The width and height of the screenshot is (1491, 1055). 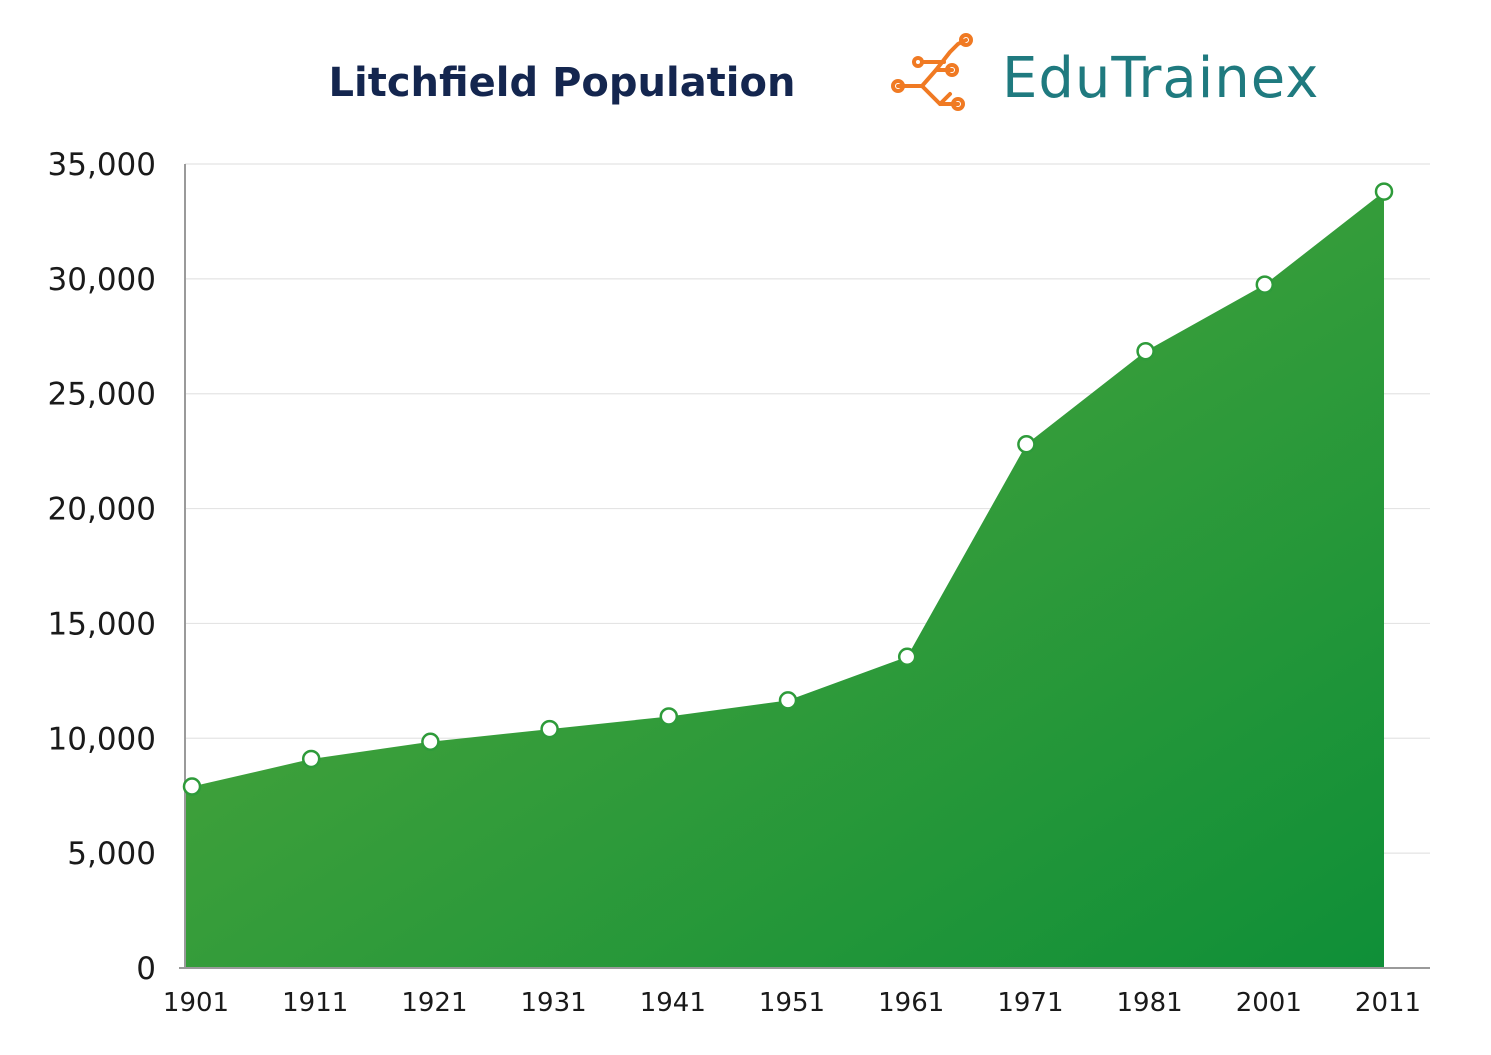 What do you see at coordinates (1030, 1003) in the screenshot?
I see `x-tick-label: 1971` at bounding box center [1030, 1003].